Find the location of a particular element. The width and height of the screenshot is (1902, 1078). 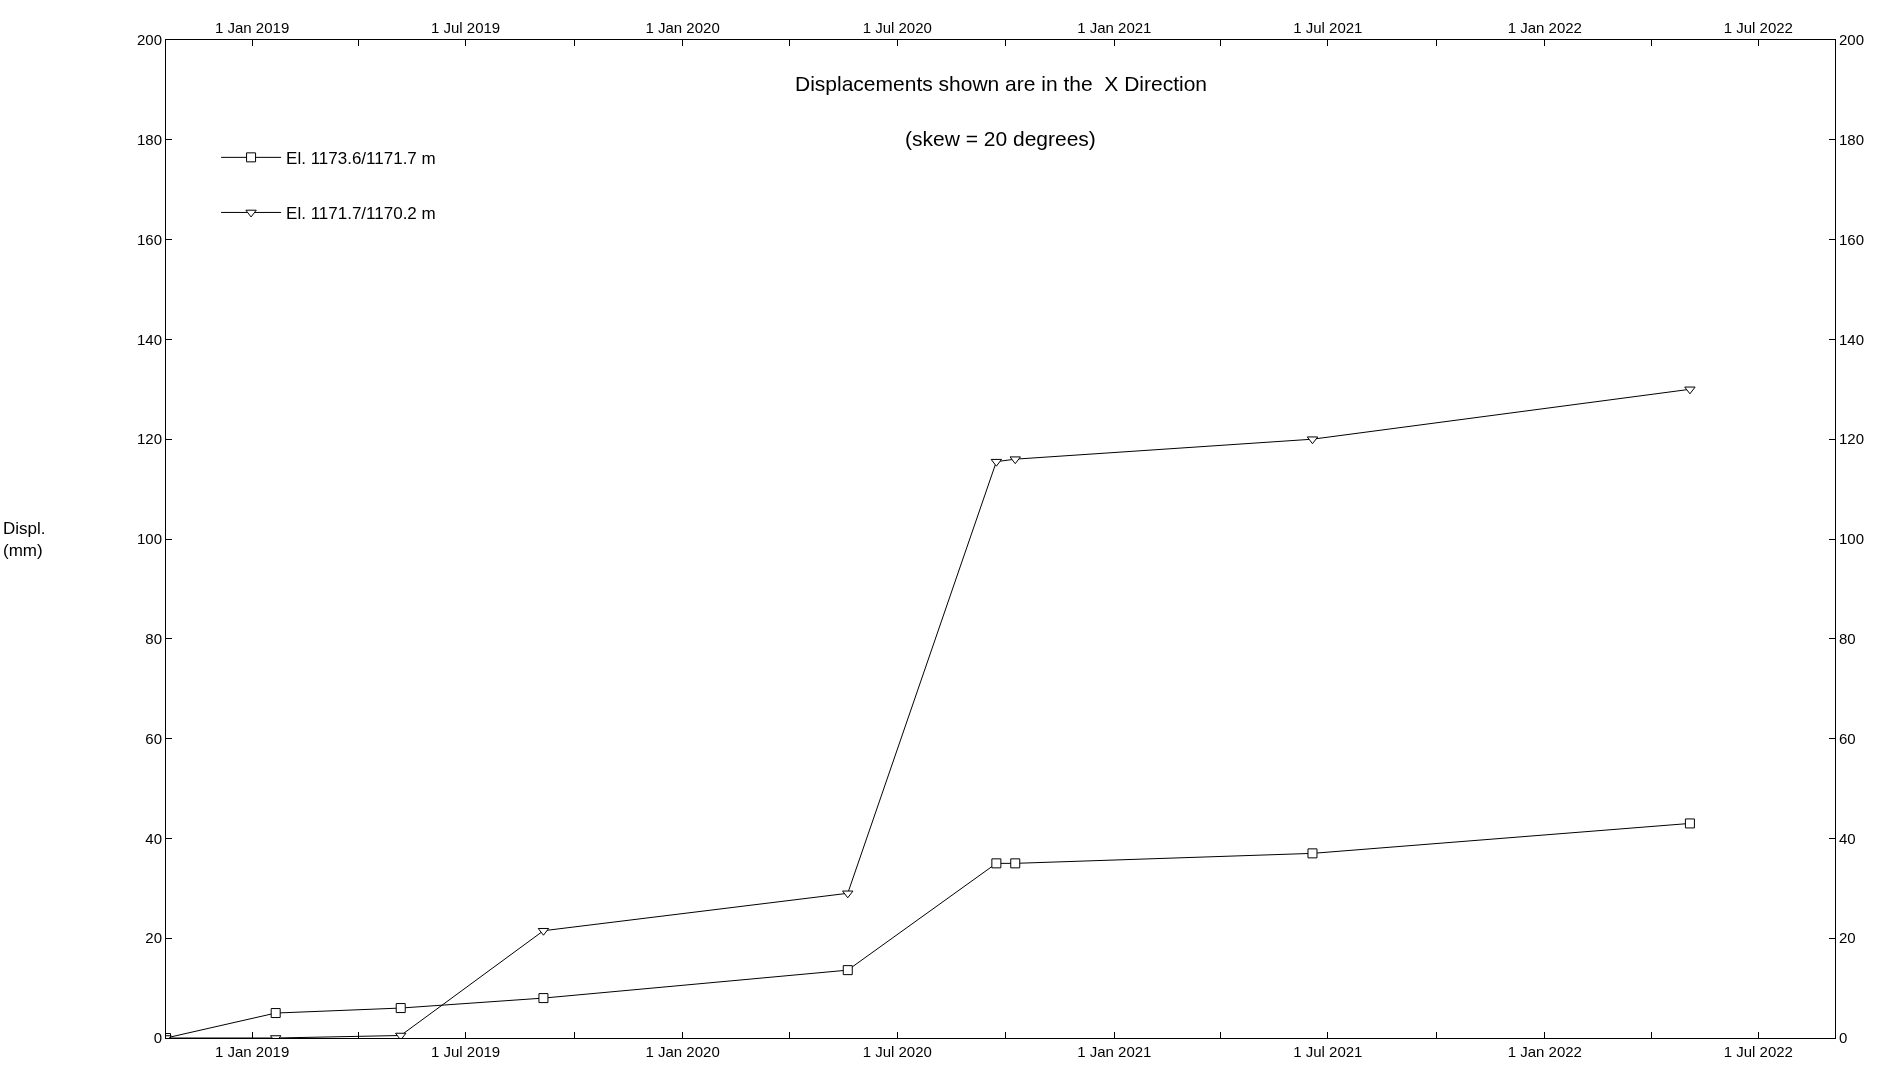

x-tick-label: 1 Jan 2020 is located at coordinates (682, 27).